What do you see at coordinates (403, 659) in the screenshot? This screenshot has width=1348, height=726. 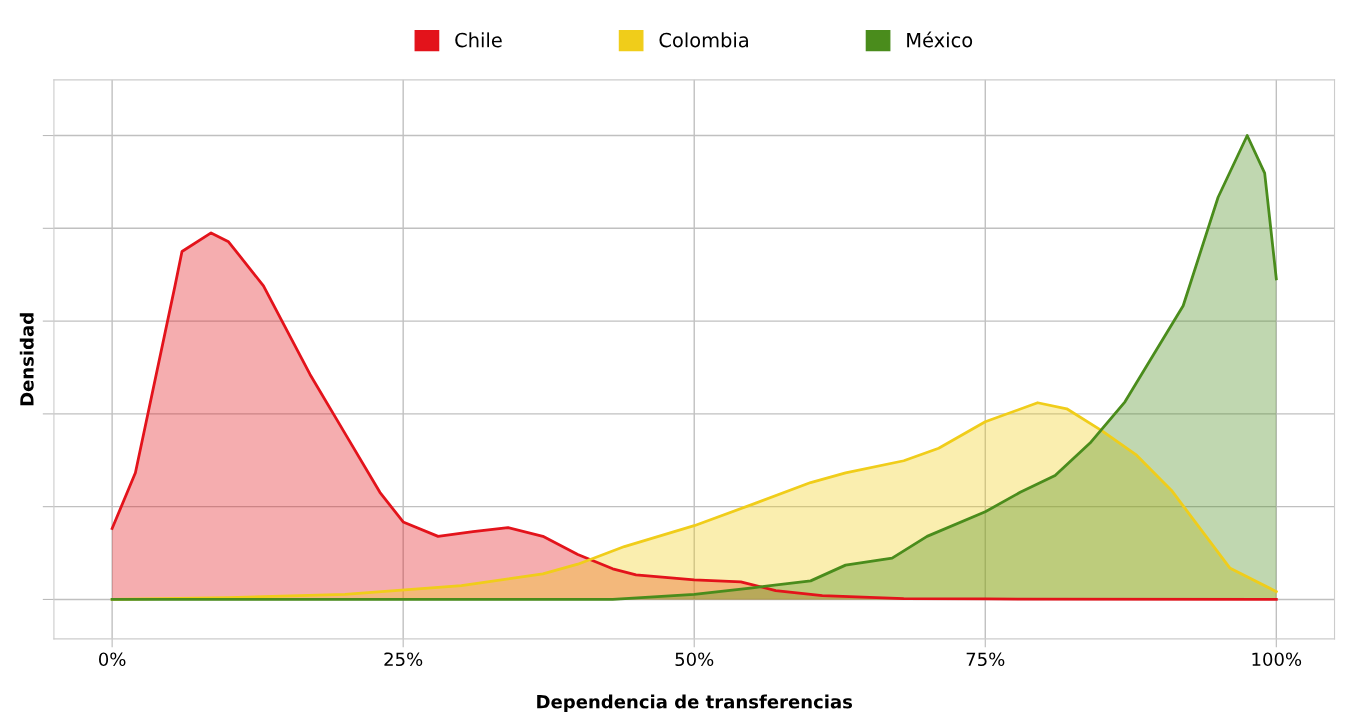 I see `x-tick-label: 25%` at bounding box center [403, 659].